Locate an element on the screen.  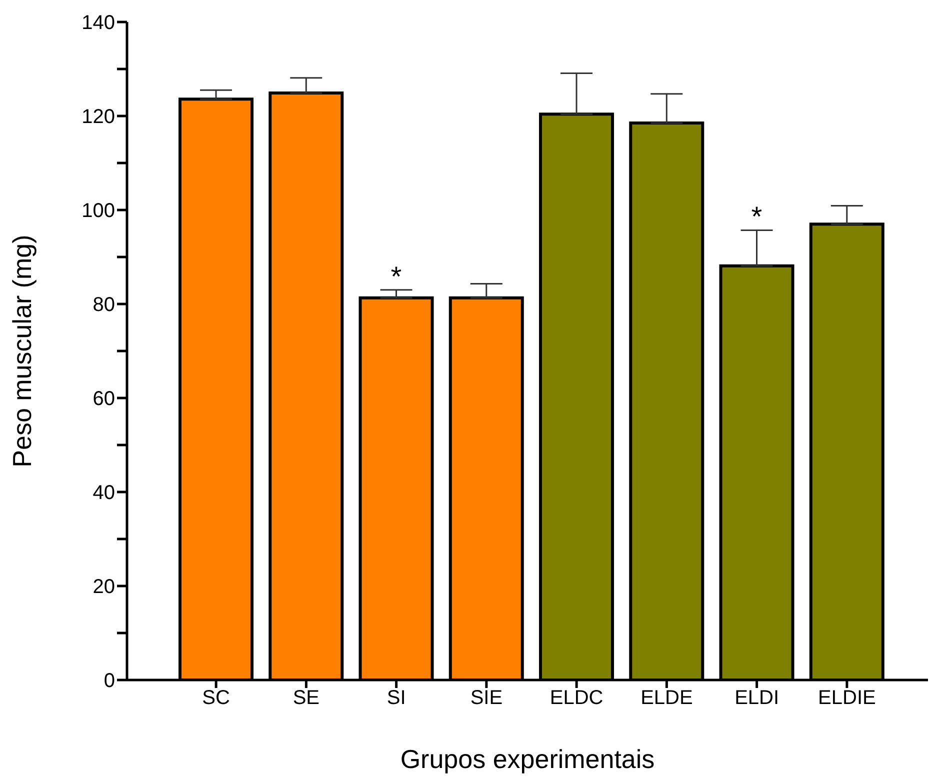
x-tick-label: SIE is located at coordinates (486, 698).